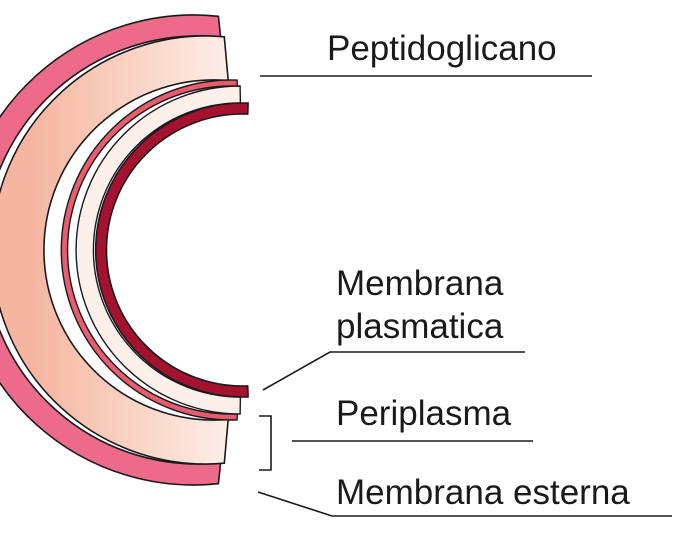 The image size is (693, 558). Describe the element at coordinates (424, 413) in the screenshot. I see `periplasm-label: Periplasma` at that location.